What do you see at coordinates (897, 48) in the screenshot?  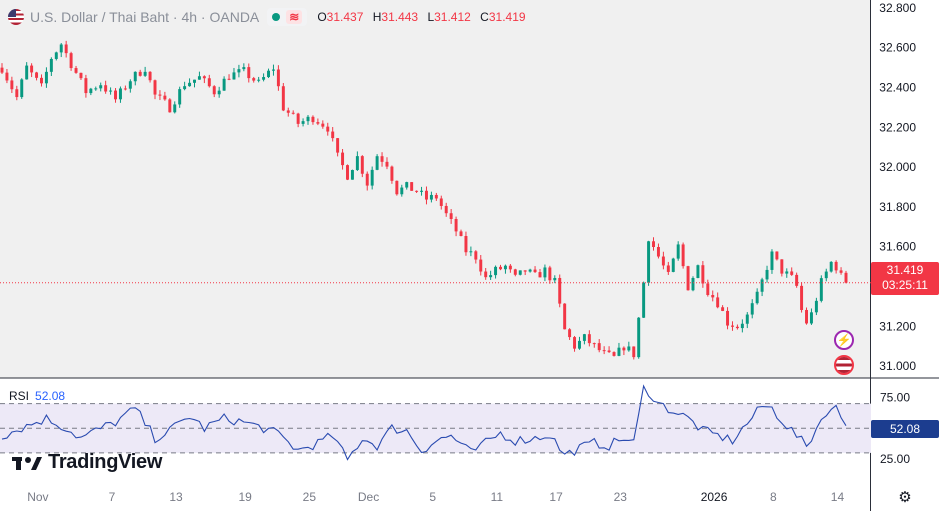 I see `price-tick-label: 32.600` at bounding box center [897, 48].